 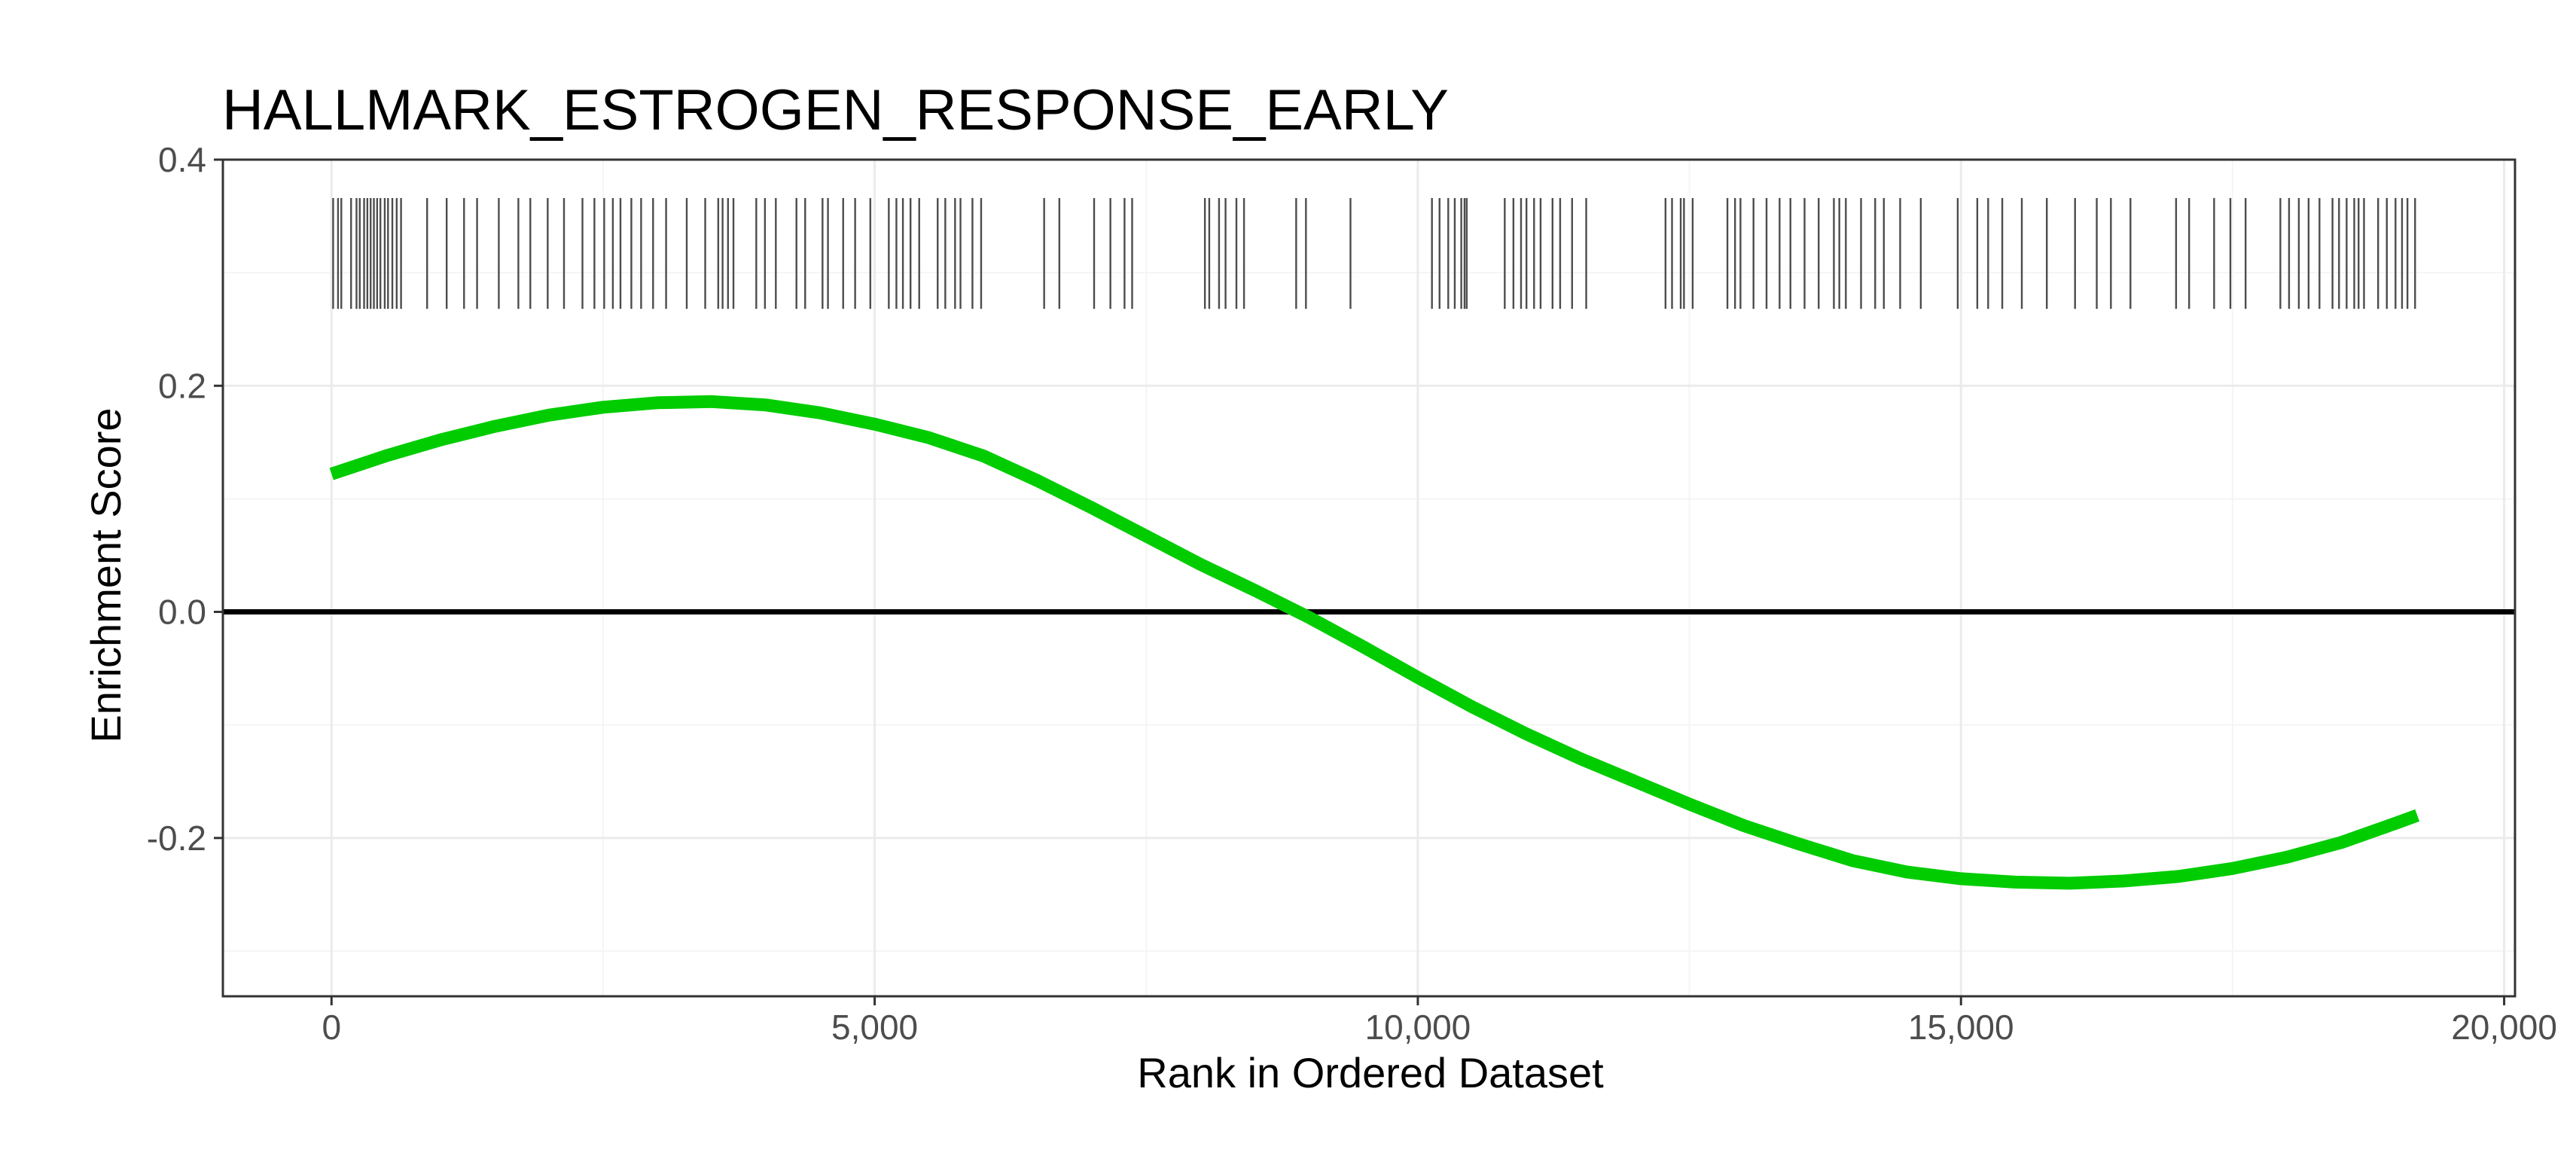 I want to click on x-tick-label: 20,000, so click(x=2504, y=1027).